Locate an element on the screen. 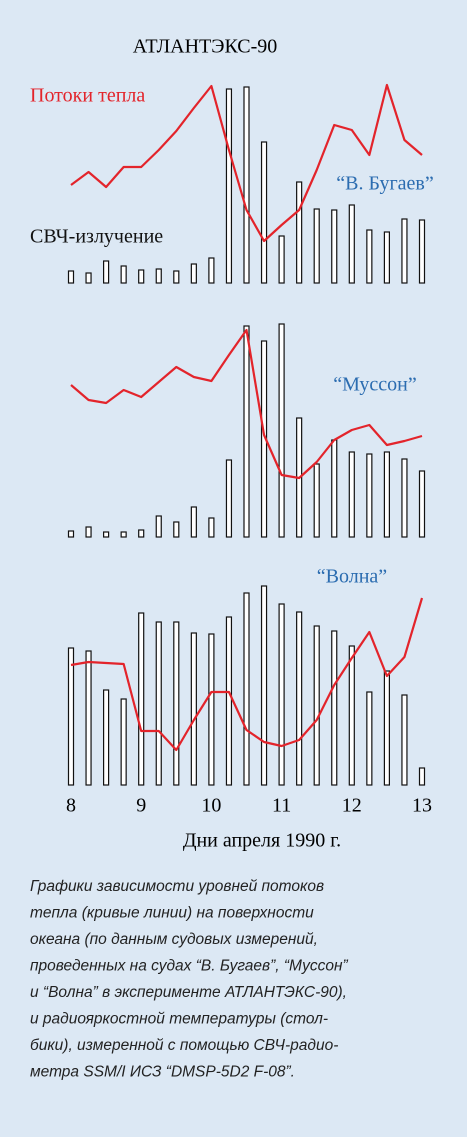 Image resolution: width=467 pixels, height=1137 pixels. ship-label: “В. Бугаев” is located at coordinates (384, 184).